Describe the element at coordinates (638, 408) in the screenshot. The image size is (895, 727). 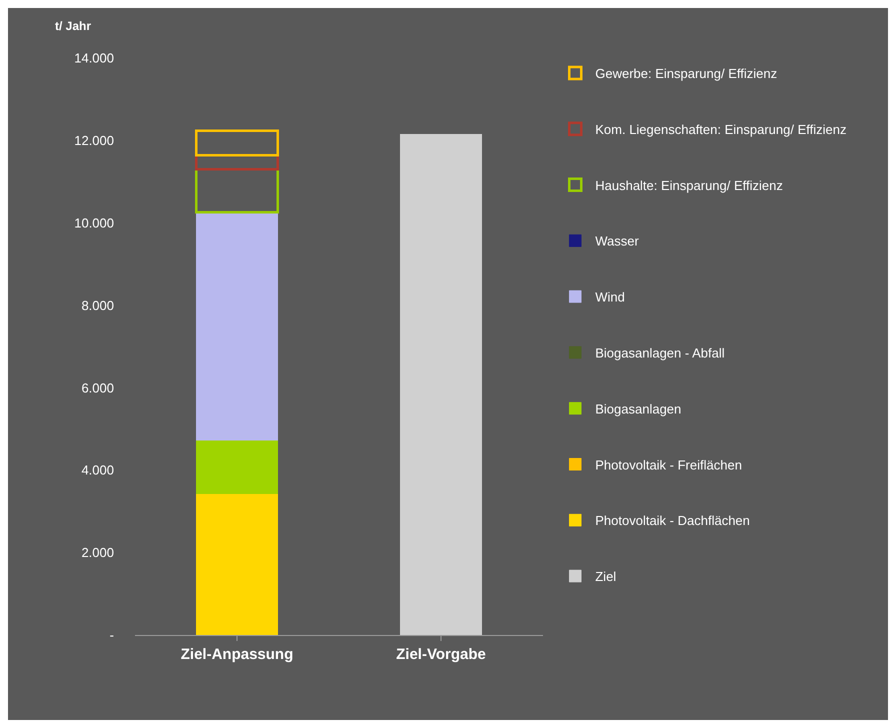
I see `legend-label: Biogasanlagen` at that location.